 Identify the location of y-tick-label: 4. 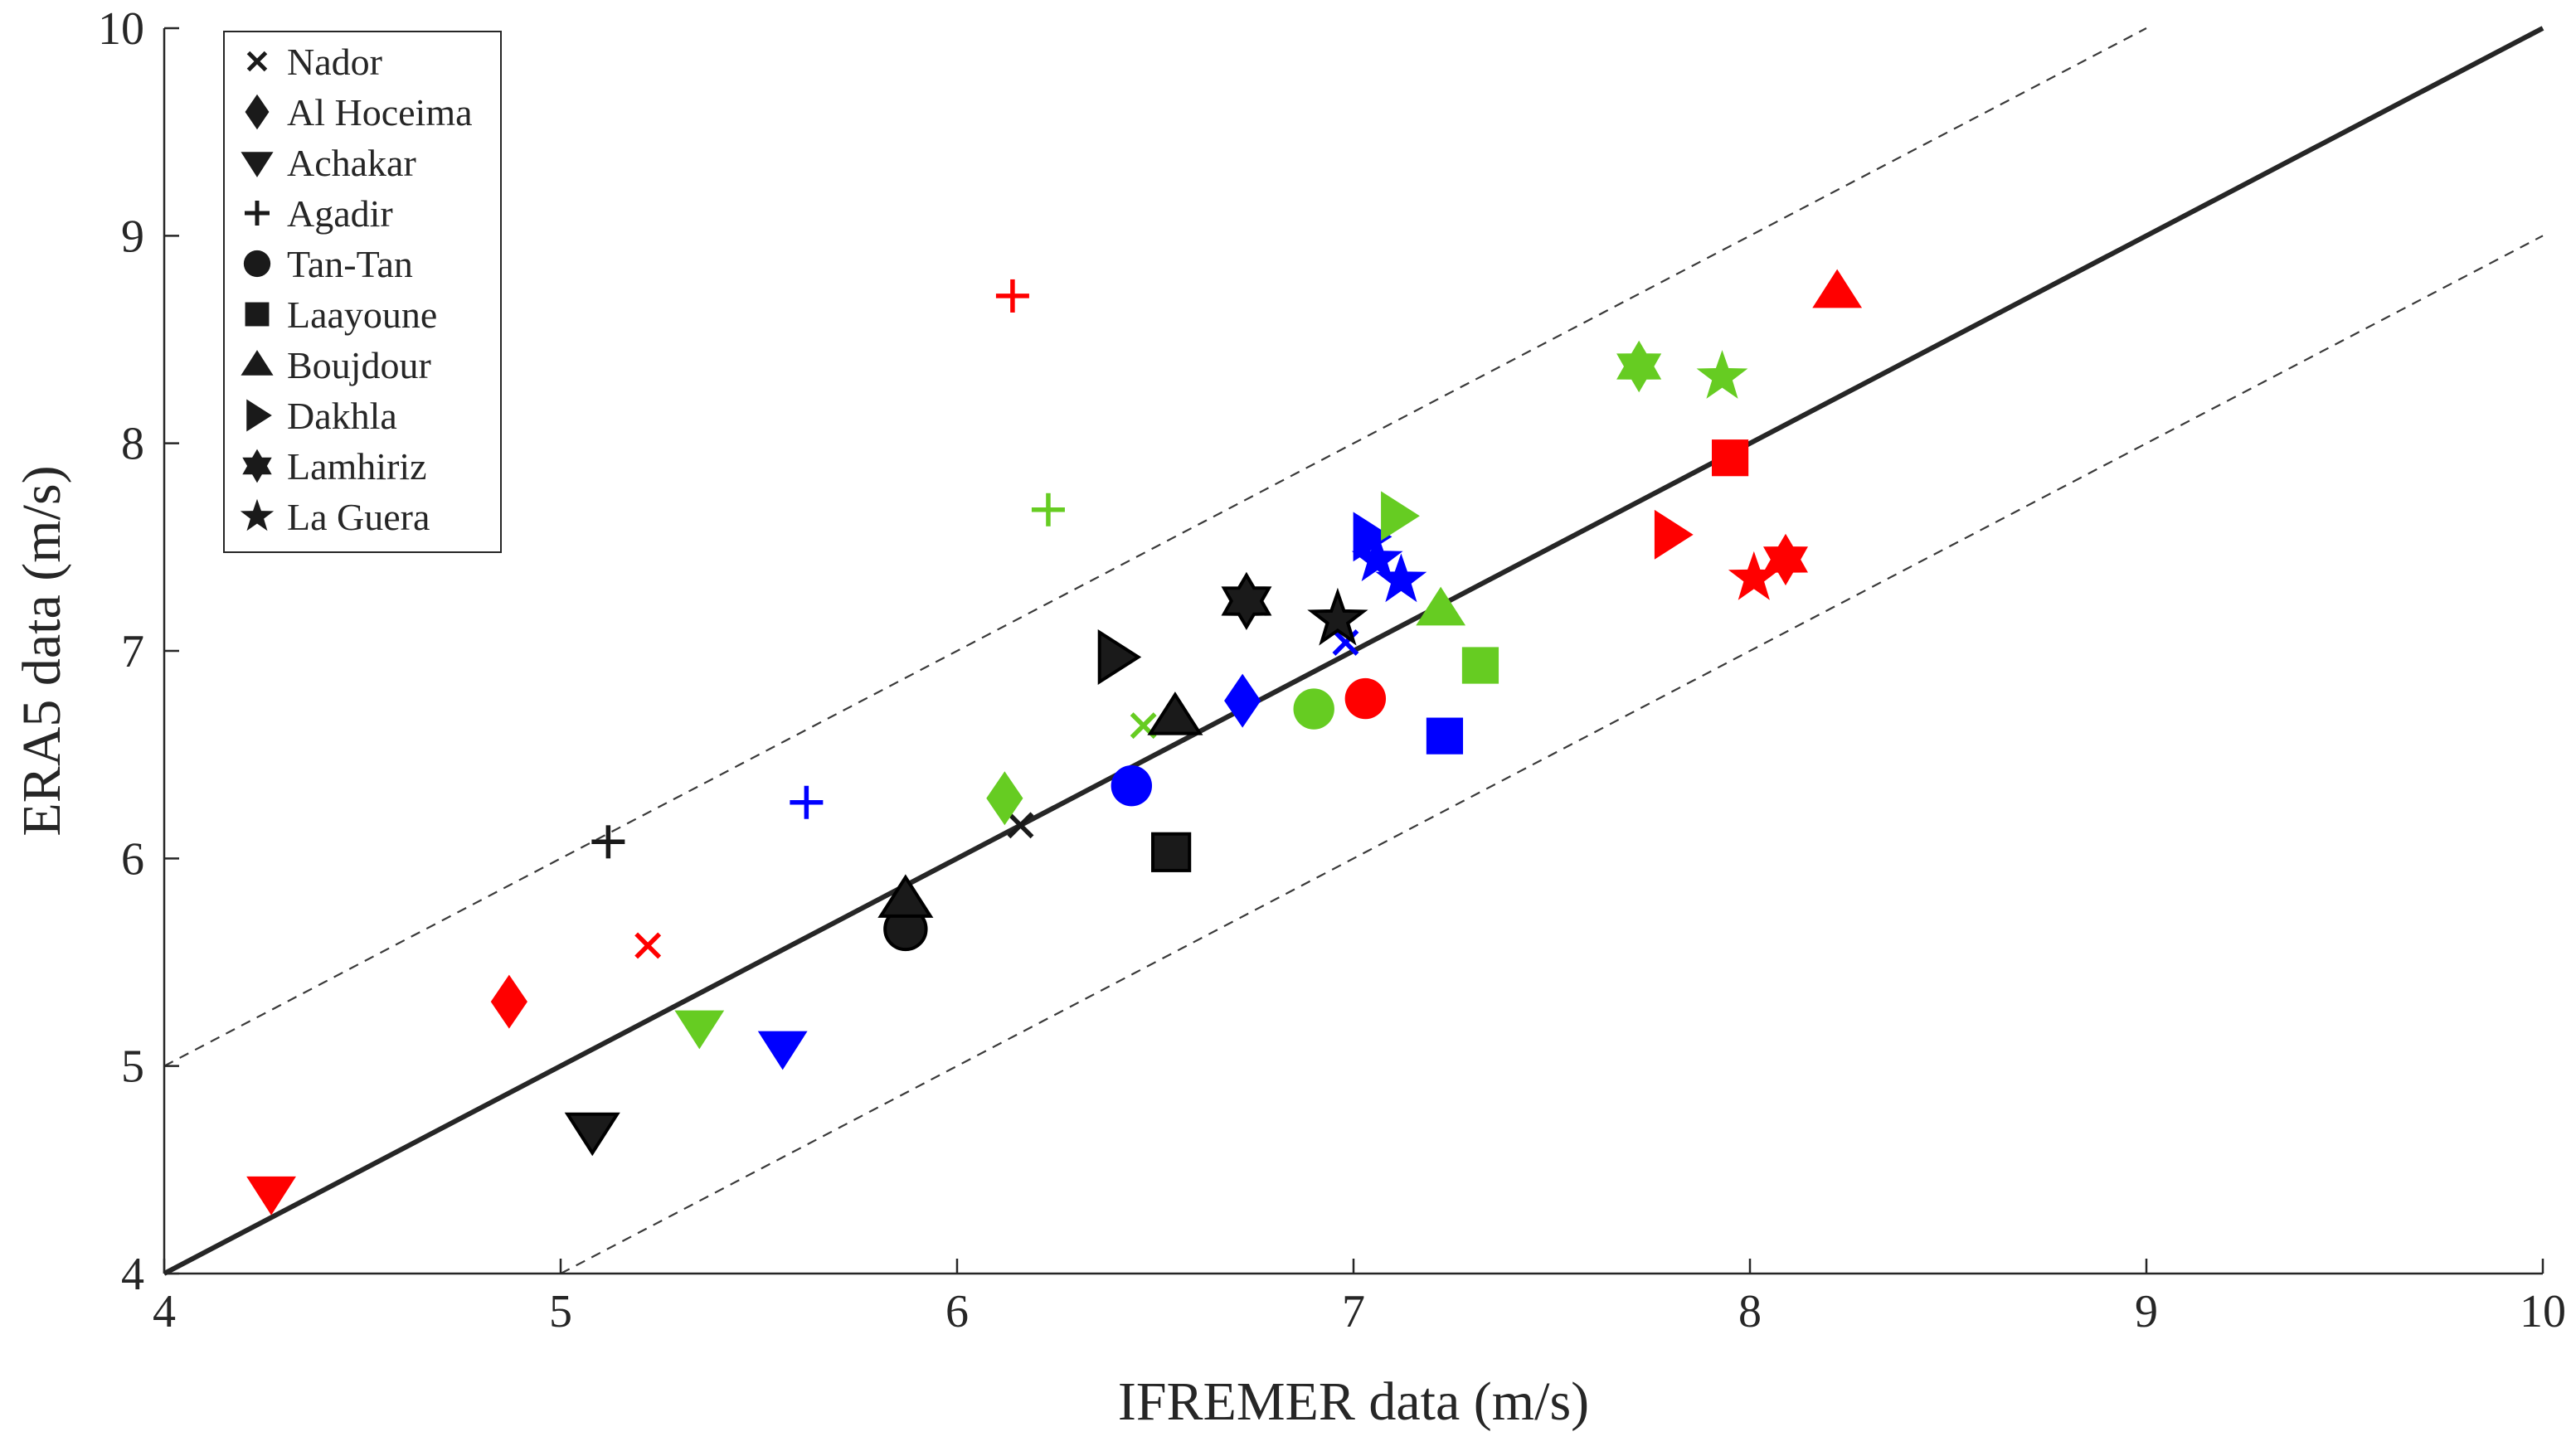
(132, 1275).